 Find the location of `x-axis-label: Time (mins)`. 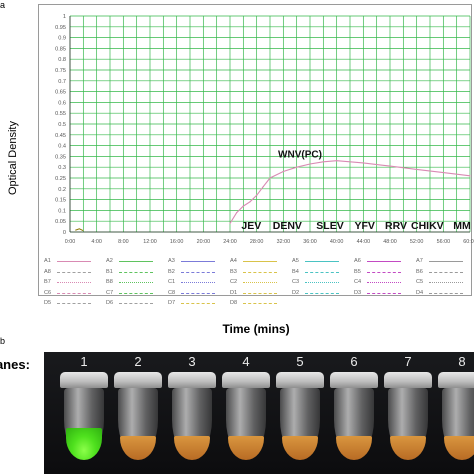

x-axis-label: Time (mins) is located at coordinates (256, 329).